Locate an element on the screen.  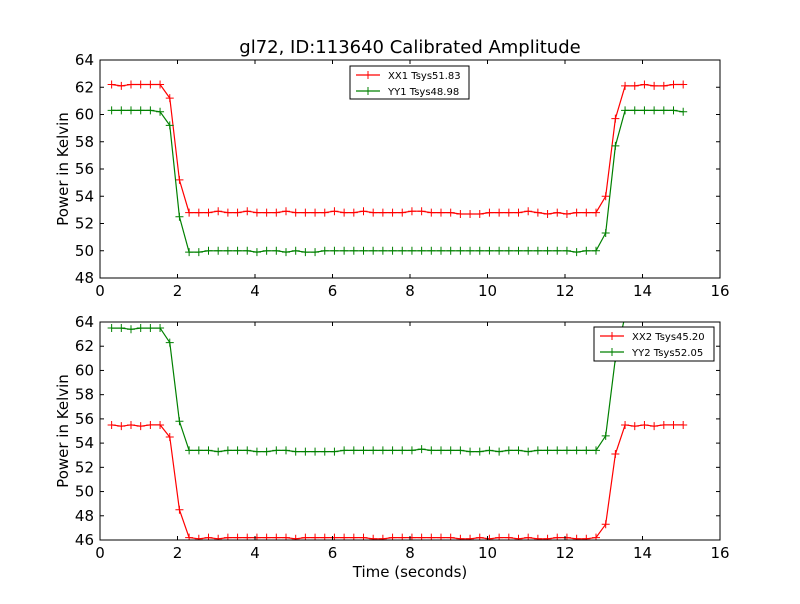
legend-label: YY1 Tsys48.98 is located at coordinates (423, 92).